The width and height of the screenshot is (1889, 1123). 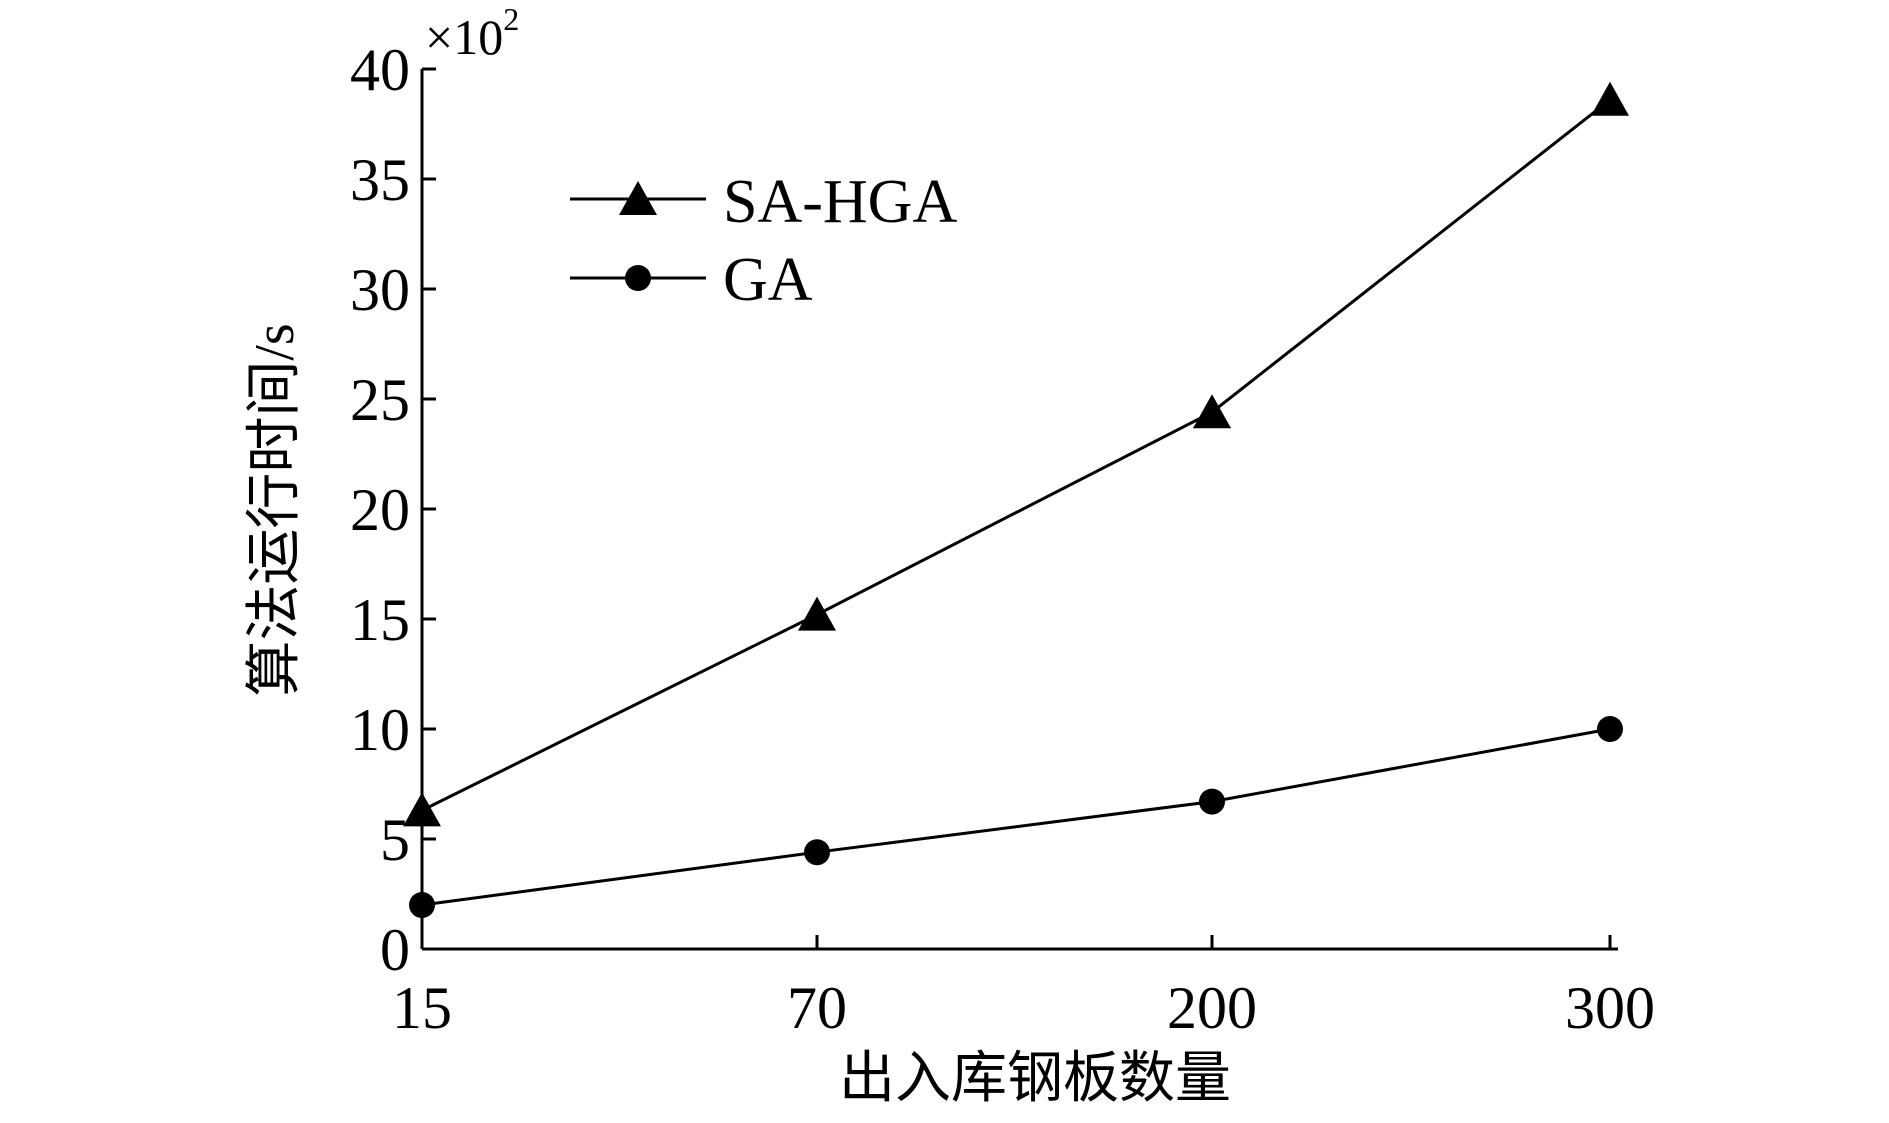 What do you see at coordinates (380, 620) in the screenshot?
I see `y-tick-label: 15` at bounding box center [380, 620].